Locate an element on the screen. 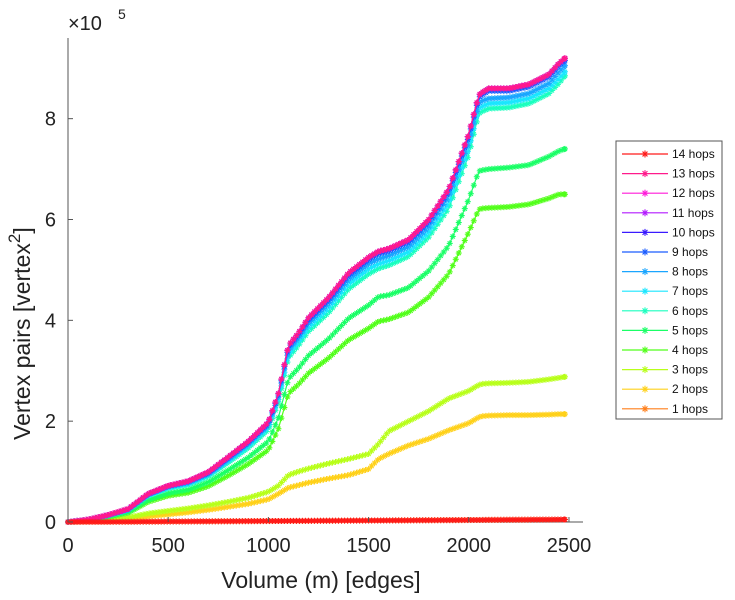 This screenshot has width=735, height=600. x-tick-label: 1000 is located at coordinates (268, 546).